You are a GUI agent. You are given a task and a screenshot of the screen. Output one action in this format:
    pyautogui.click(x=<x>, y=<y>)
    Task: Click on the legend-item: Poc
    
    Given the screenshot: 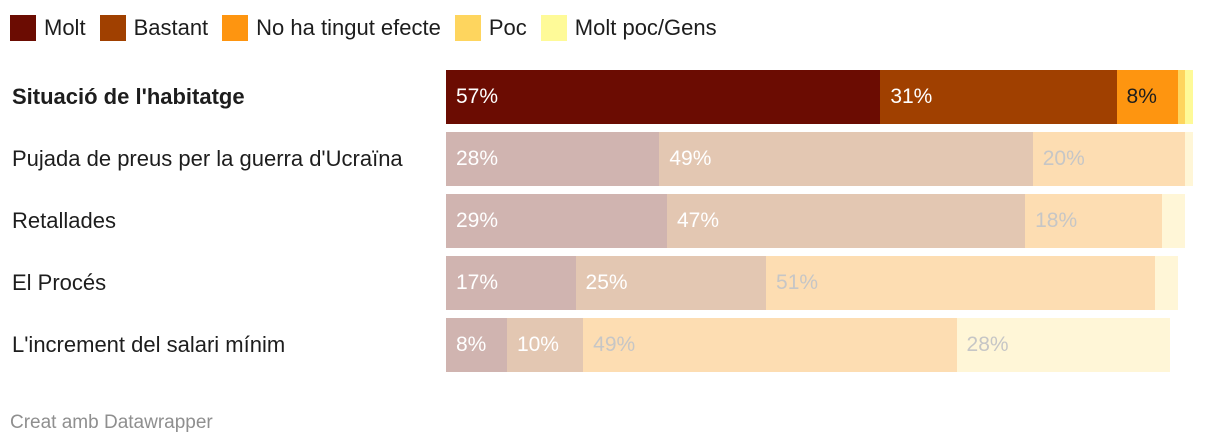 What is the action you would take?
    pyautogui.click(x=490, y=28)
    